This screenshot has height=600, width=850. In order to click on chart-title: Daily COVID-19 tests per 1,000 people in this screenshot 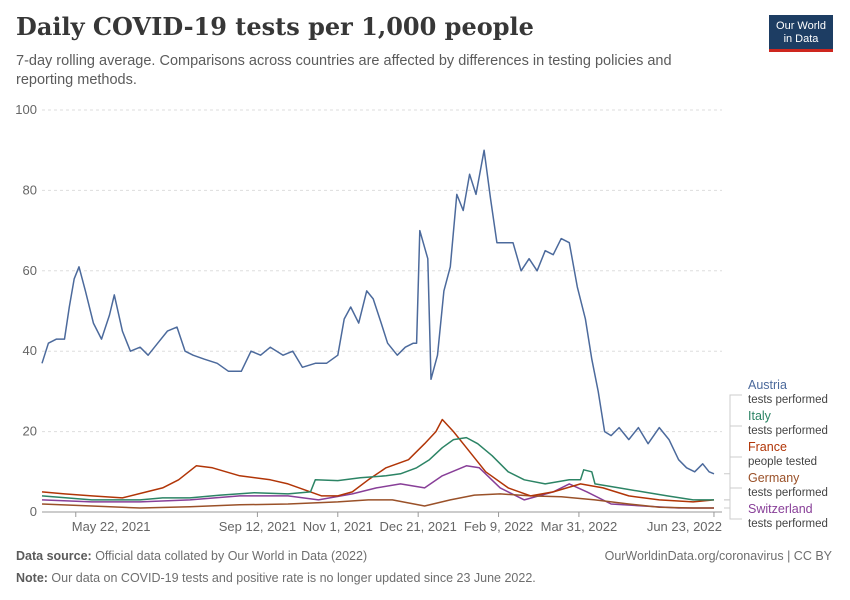, I will do `click(275, 26)`.